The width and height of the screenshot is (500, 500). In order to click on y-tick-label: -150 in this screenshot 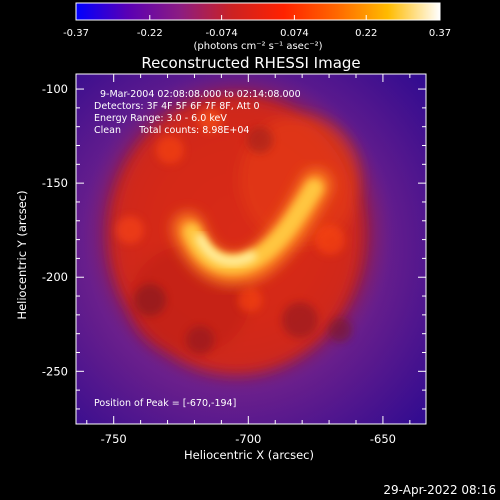, I will do `click(55, 183)`.